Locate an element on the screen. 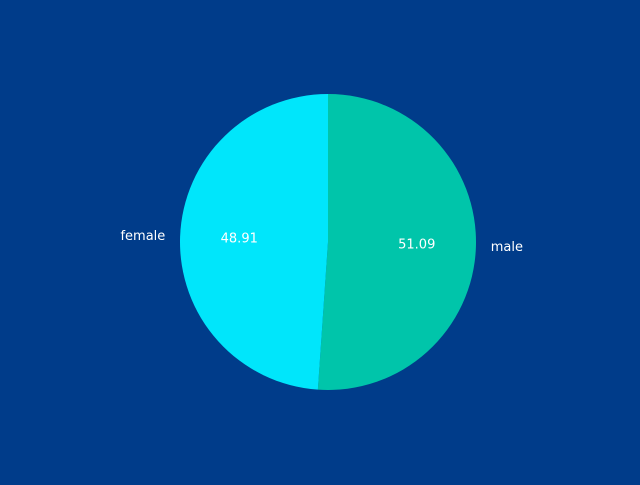 This screenshot has height=485, width=640. pie-category-label-female: female is located at coordinates (142, 236).